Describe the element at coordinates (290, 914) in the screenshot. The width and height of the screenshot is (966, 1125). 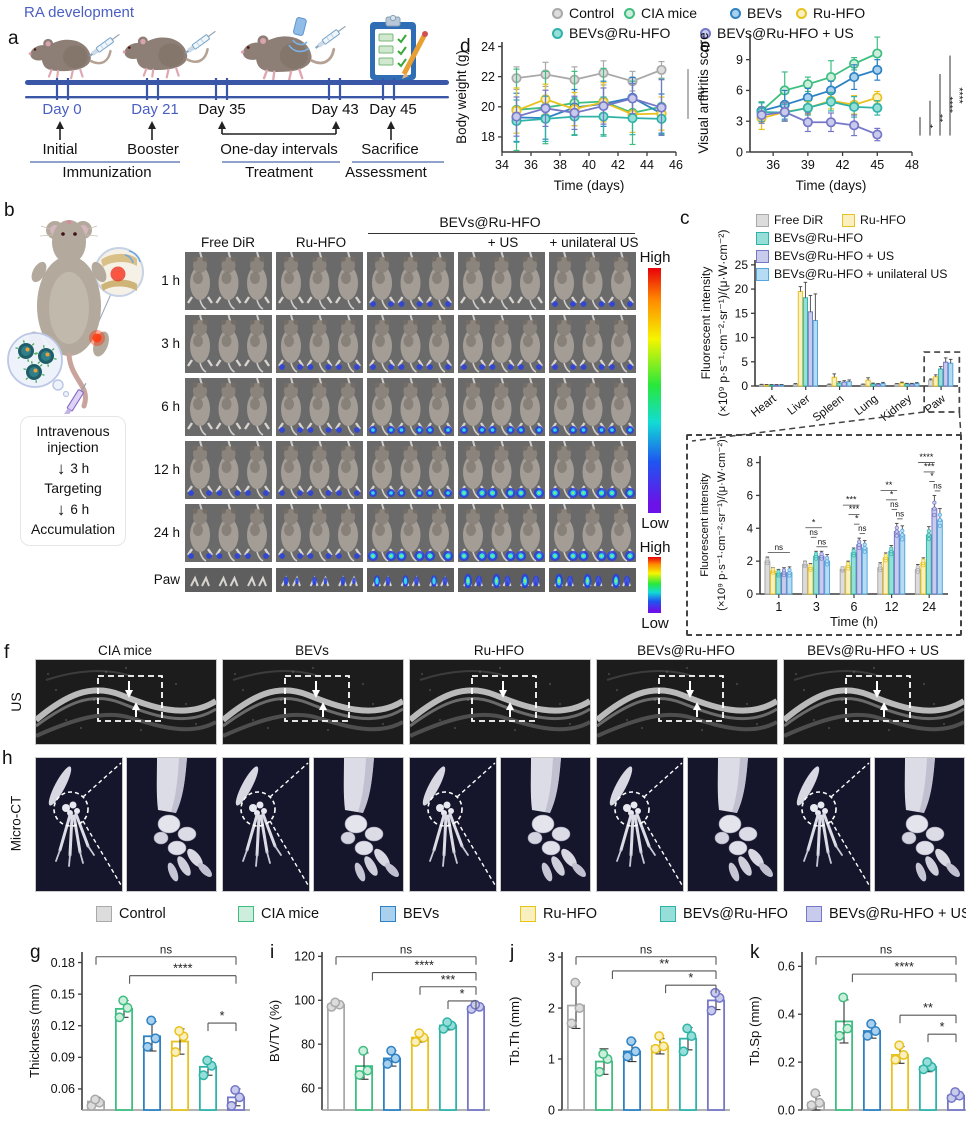
I see `b-legend-label-cia: CIA mice` at that location.